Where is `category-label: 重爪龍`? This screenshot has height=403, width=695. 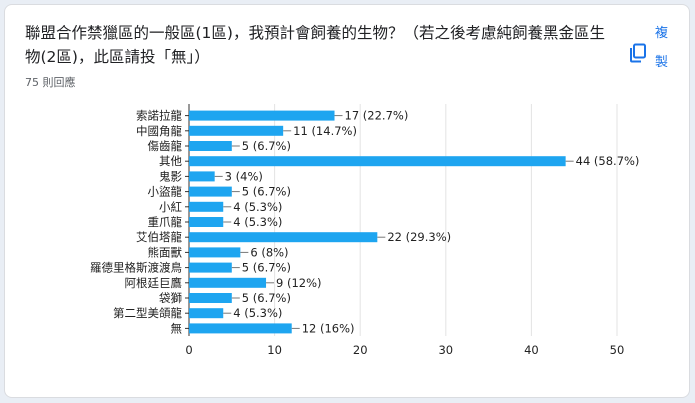 category-label: 重爪龍 is located at coordinates (165, 222).